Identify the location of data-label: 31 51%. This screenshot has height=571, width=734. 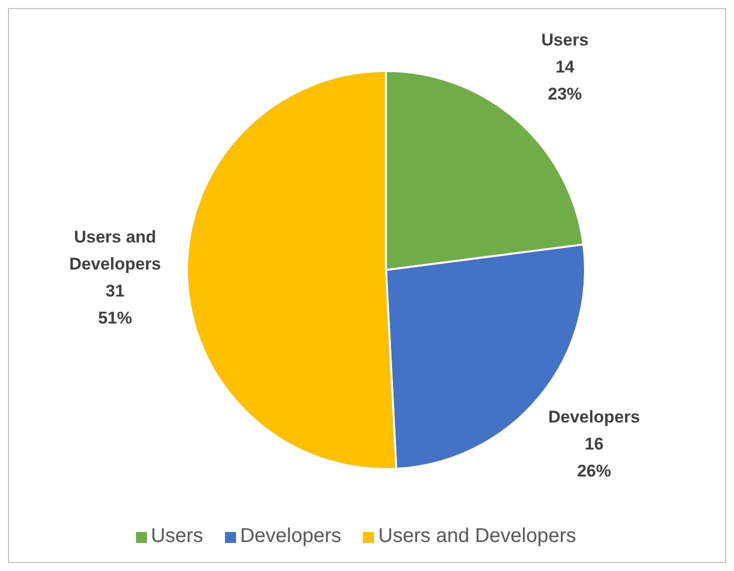
(115, 303).